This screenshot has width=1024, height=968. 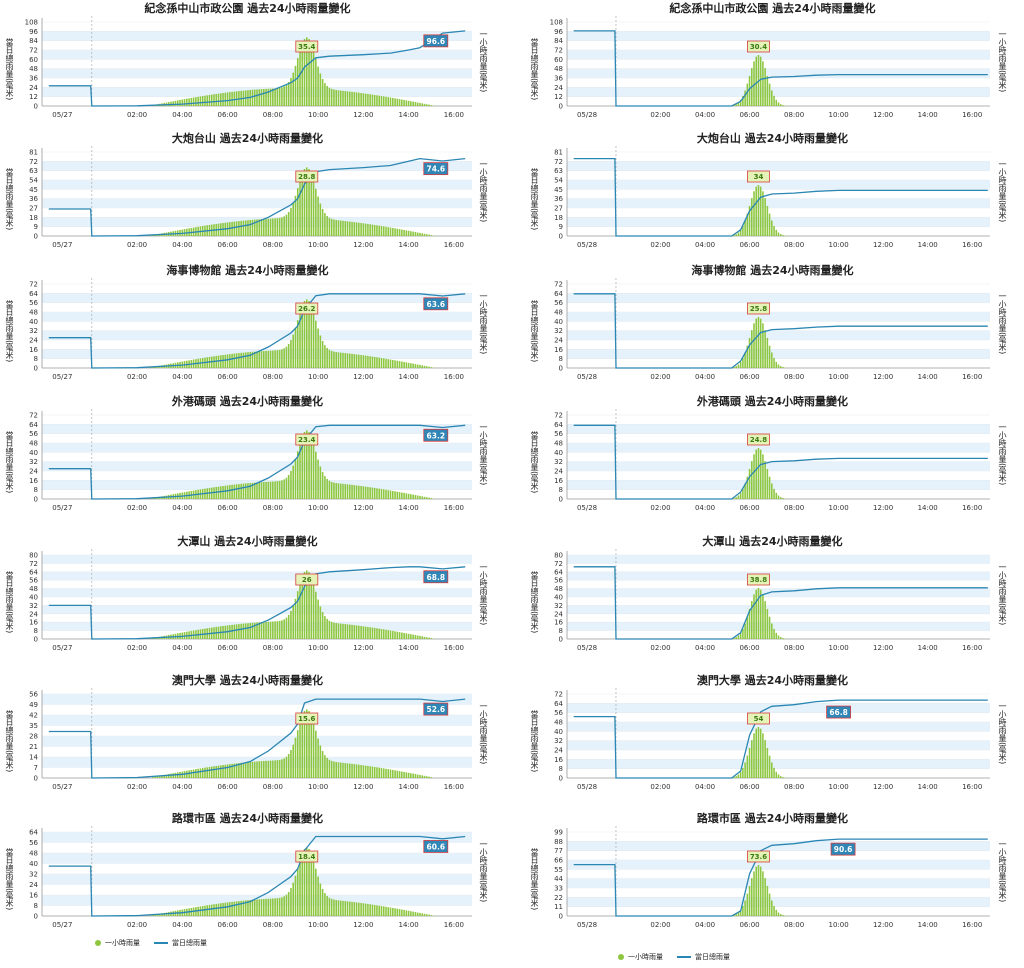 What do you see at coordinates (558, 416) in the screenshot?
I see `y-tick-label: 72` at bounding box center [558, 416].